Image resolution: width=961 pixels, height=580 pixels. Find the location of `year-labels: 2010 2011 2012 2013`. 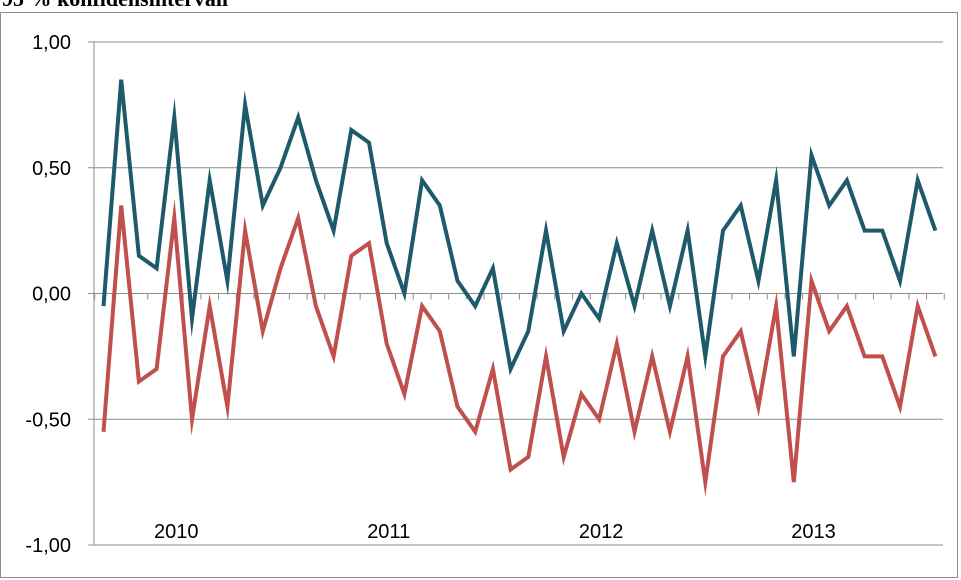

year-labels: 2010 2011 2012 2013 is located at coordinates (495, 532).